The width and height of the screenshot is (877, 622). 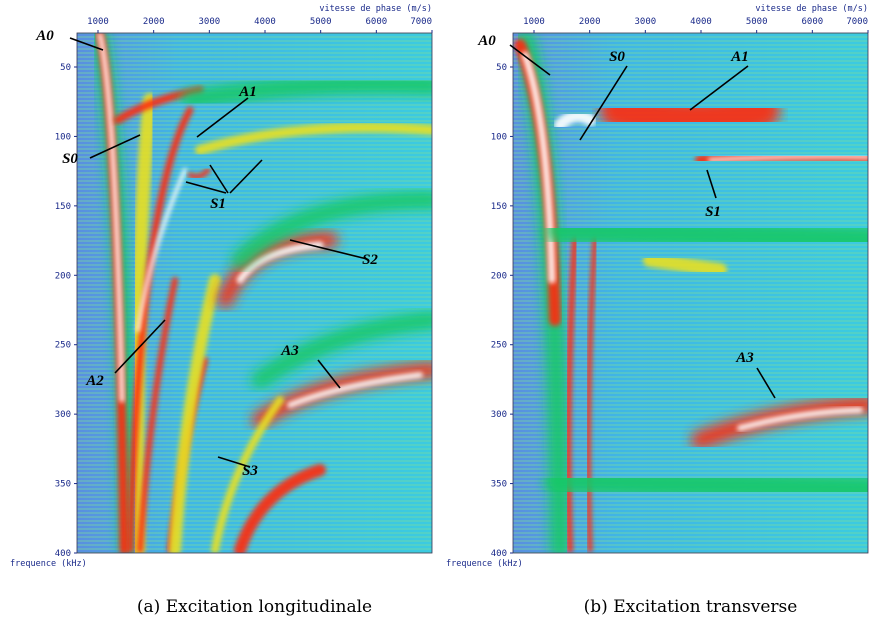 I want to click on annotation-label: S2, so click(x=370, y=260).